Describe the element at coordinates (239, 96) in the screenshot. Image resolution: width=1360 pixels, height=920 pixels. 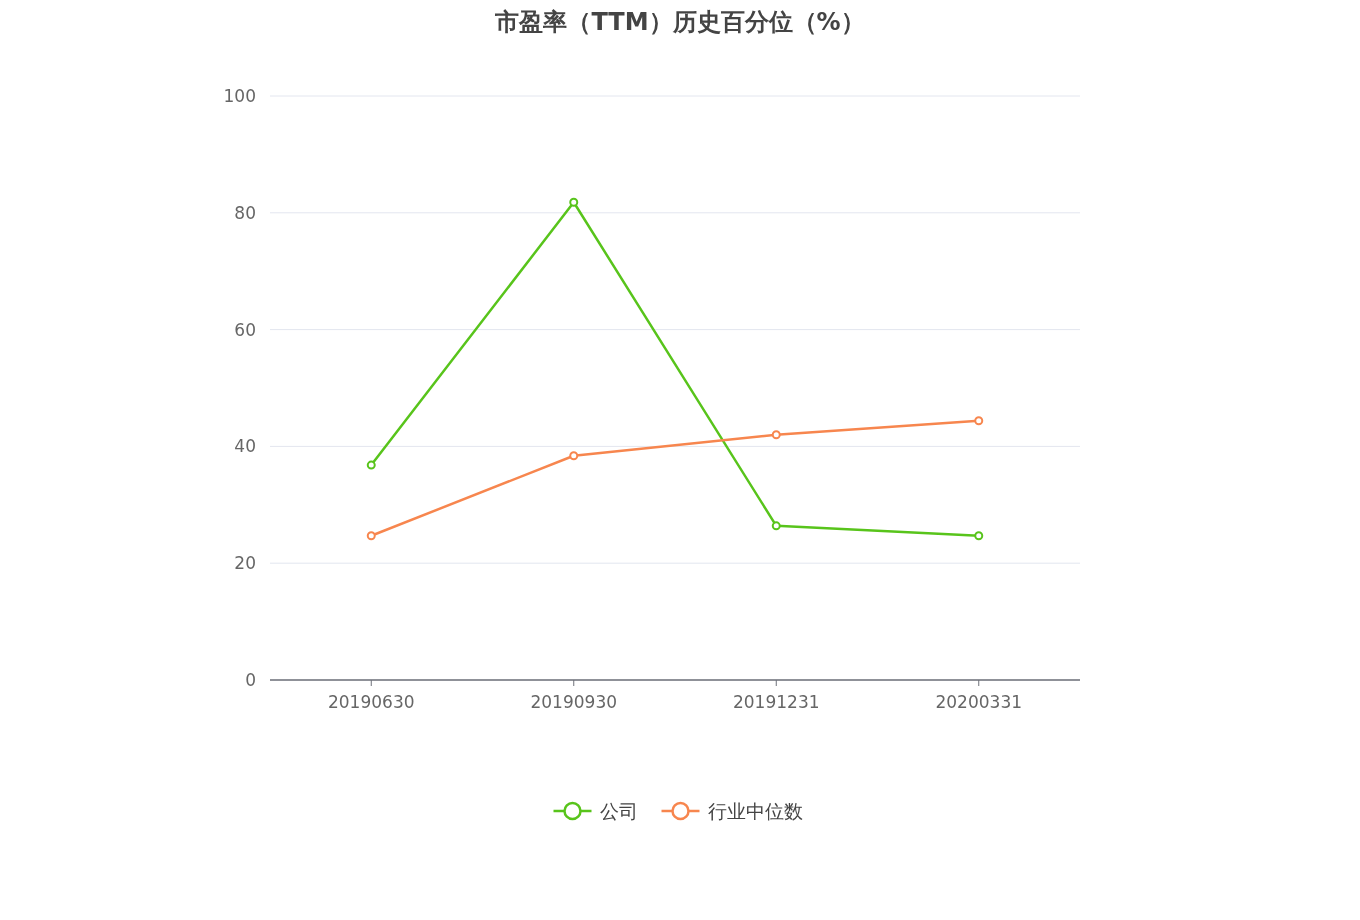
I see `y-tick-label: 100` at that location.